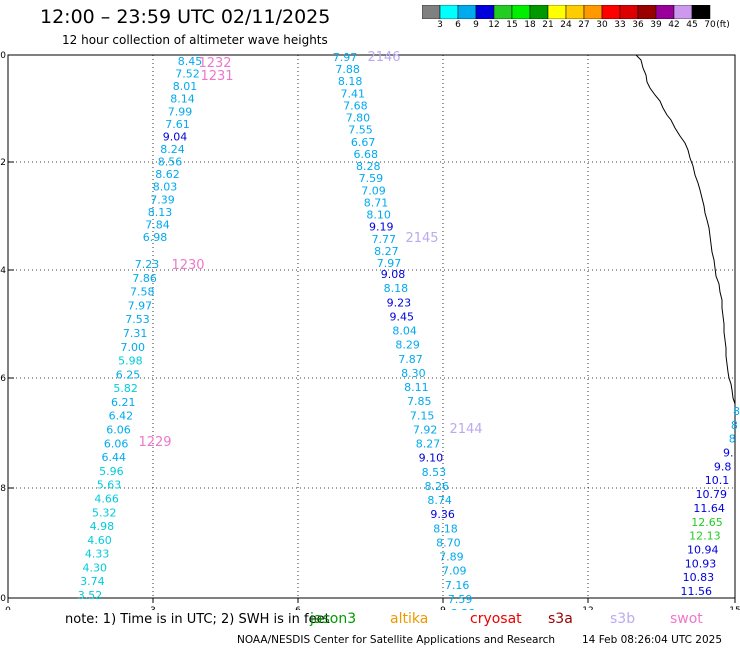  I want to click on colorbar-label: 39, so click(656, 25).